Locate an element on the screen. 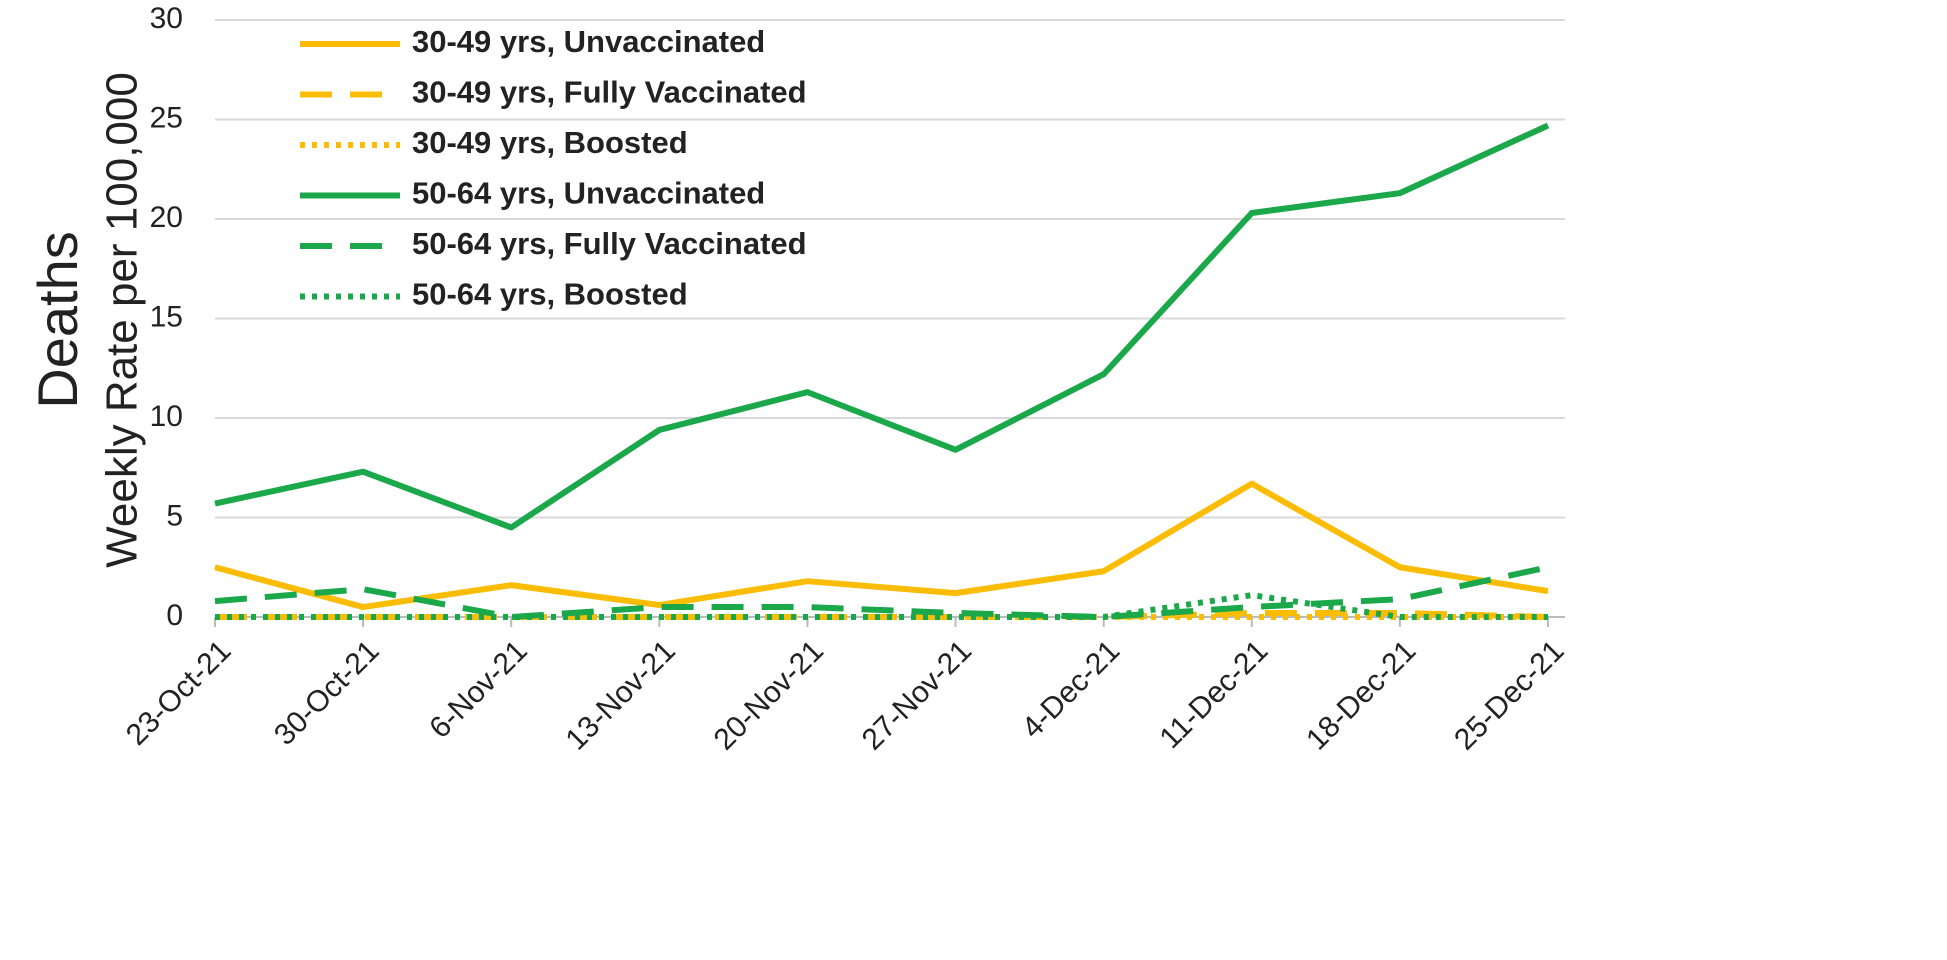 This screenshot has height=960, width=1947. legend-label: 50-64 yrs, Unvaccinated is located at coordinates (588, 193).